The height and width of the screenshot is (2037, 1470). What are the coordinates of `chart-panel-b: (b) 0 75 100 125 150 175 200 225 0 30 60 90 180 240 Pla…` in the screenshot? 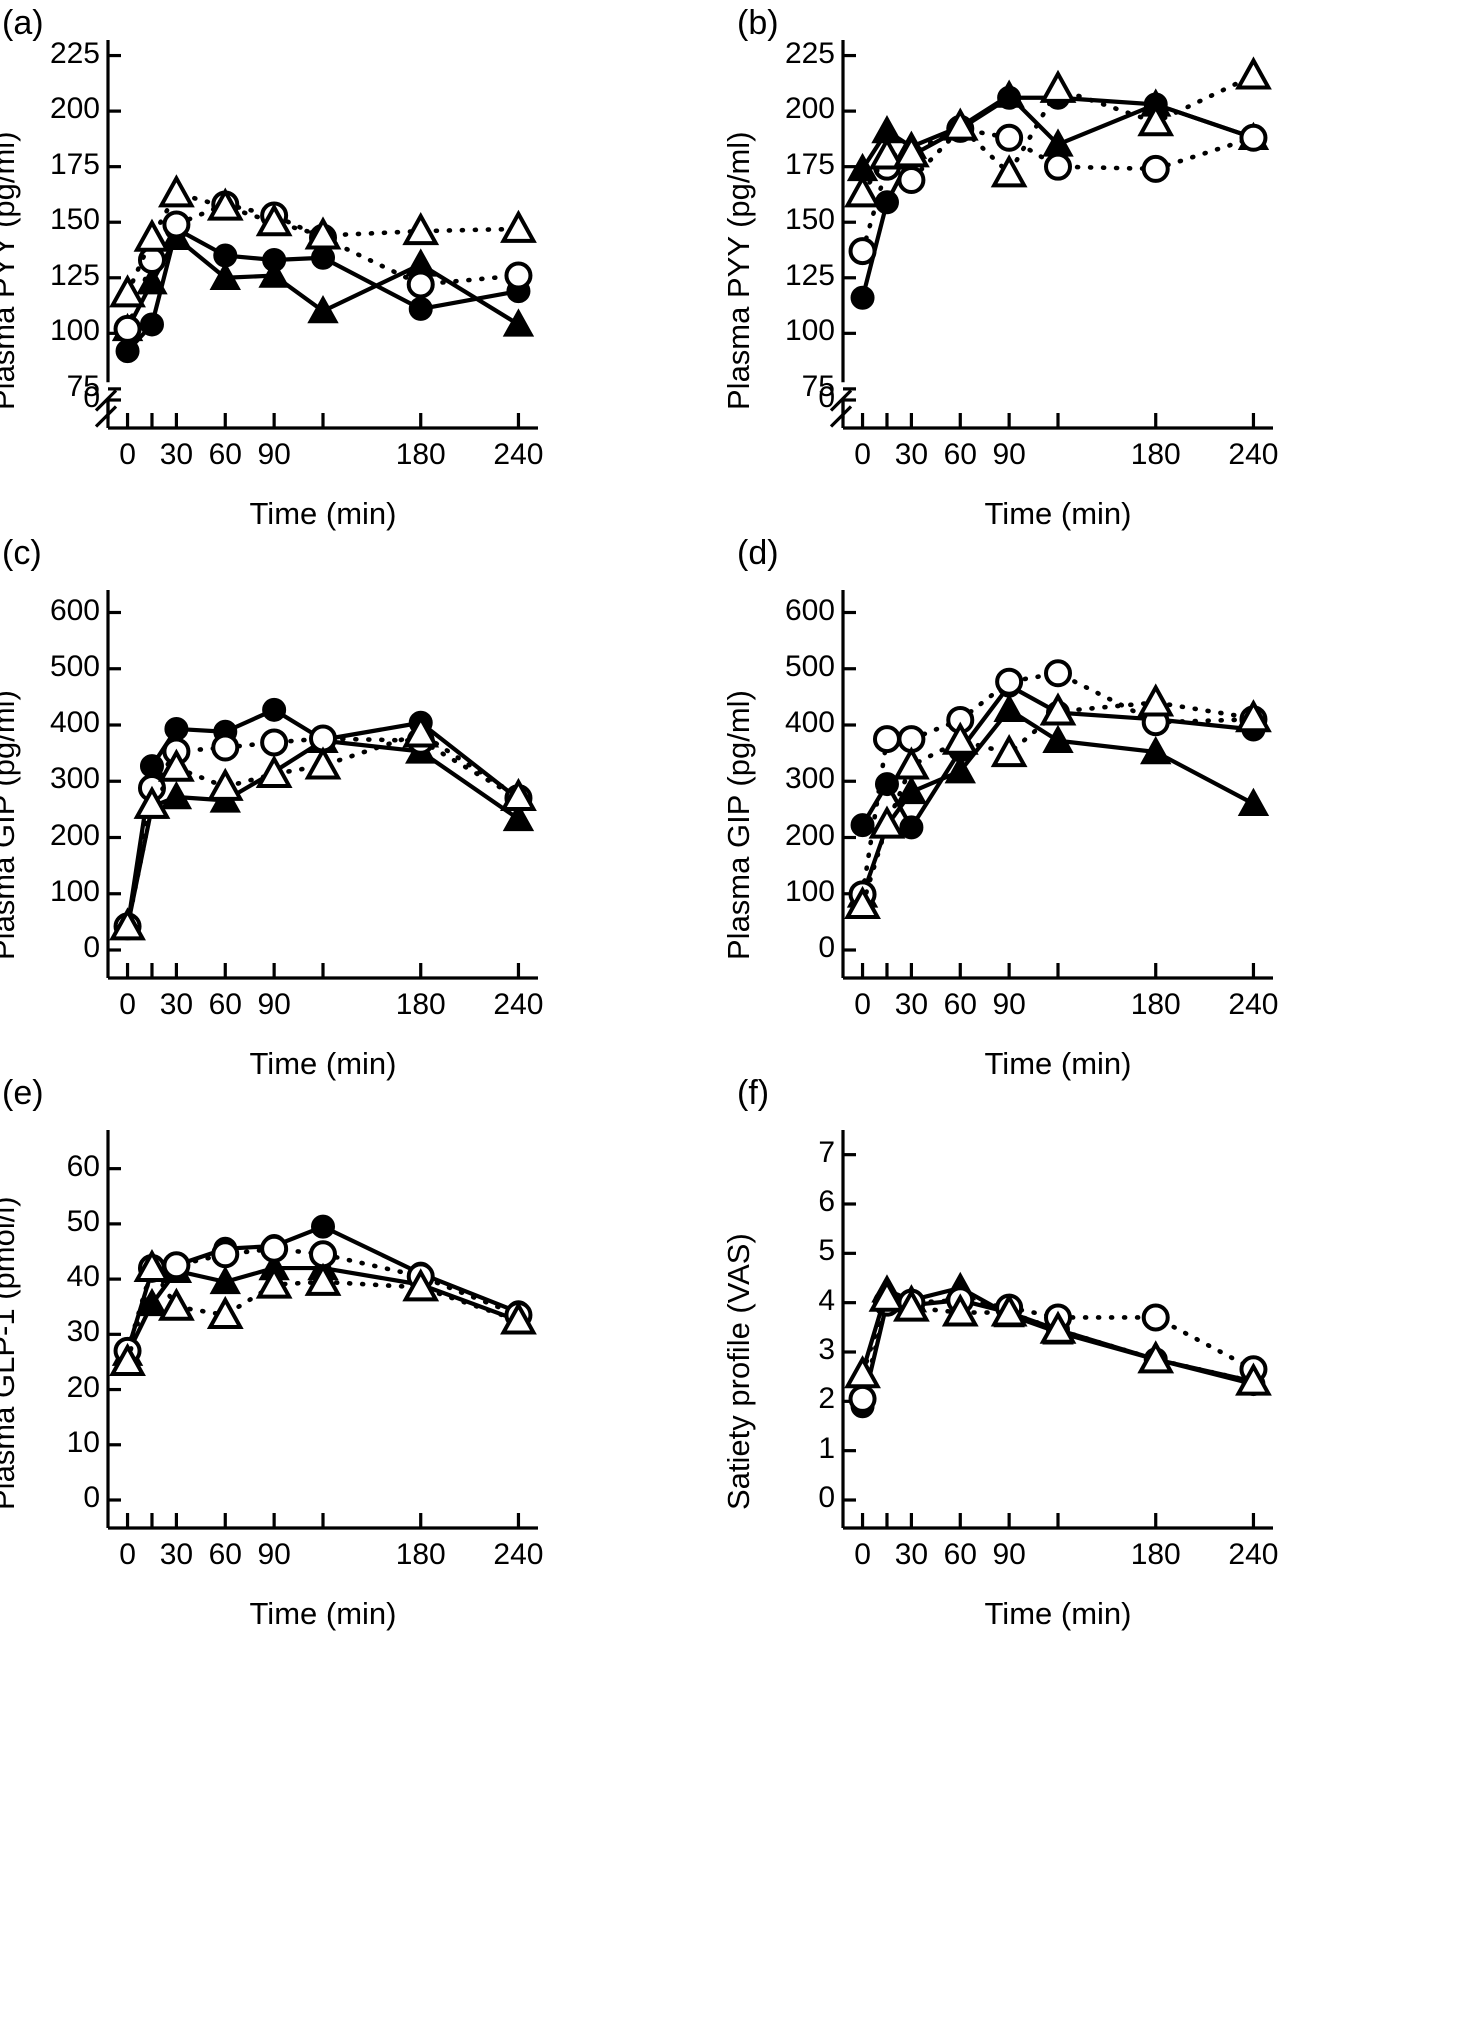 It's located at (1095, 265).